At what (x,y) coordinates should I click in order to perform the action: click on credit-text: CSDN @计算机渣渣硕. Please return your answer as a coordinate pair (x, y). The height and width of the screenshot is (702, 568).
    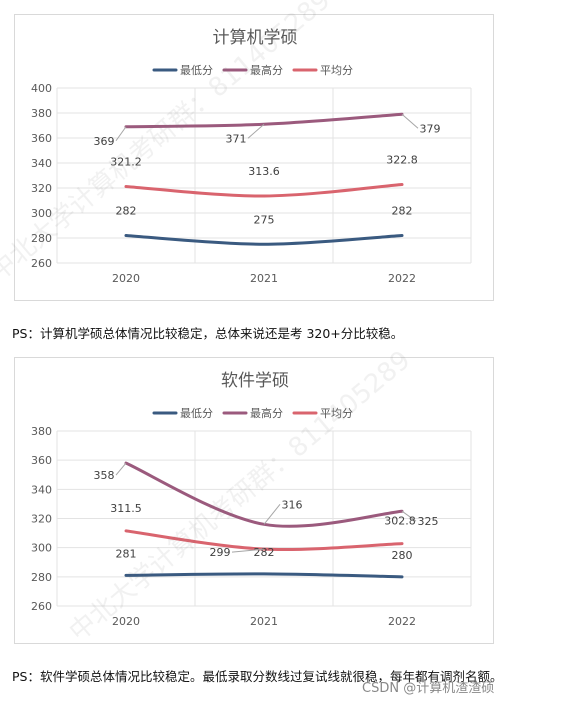
    Looking at the image, I should click on (428, 688).